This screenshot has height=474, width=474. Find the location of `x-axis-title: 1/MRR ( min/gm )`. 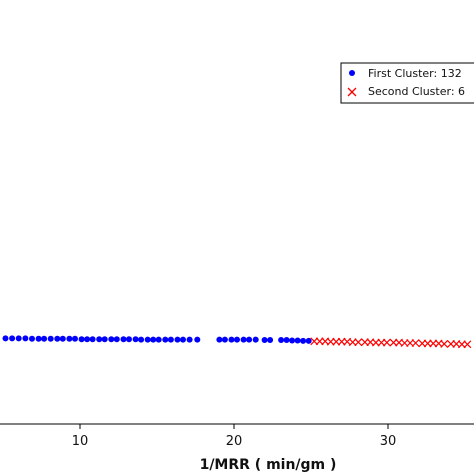

x-axis-title: 1/MRR ( min/gm ) is located at coordinates (268, 465).